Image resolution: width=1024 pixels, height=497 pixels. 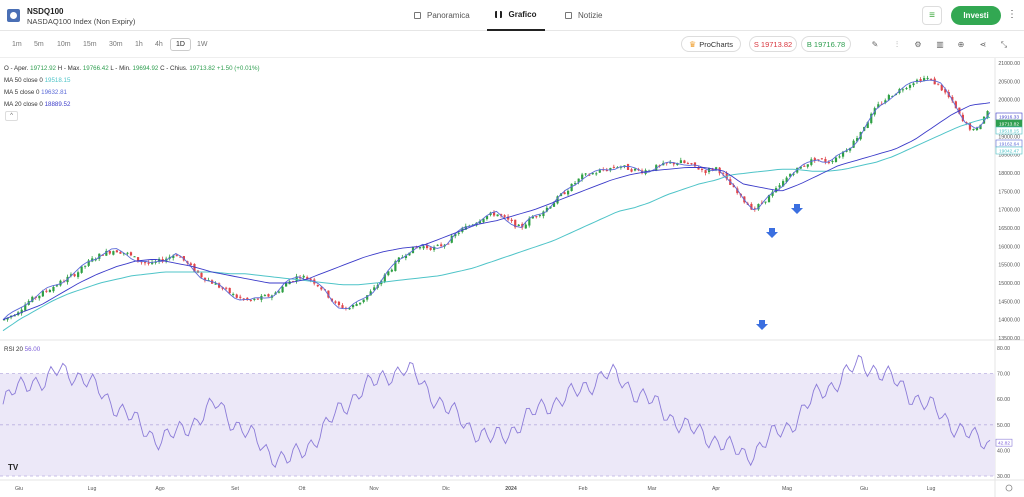 What do you see at coordinates (43, 68) in the screenshot?
I see `open-value: 19712.92` at bounding box center [43, 68].